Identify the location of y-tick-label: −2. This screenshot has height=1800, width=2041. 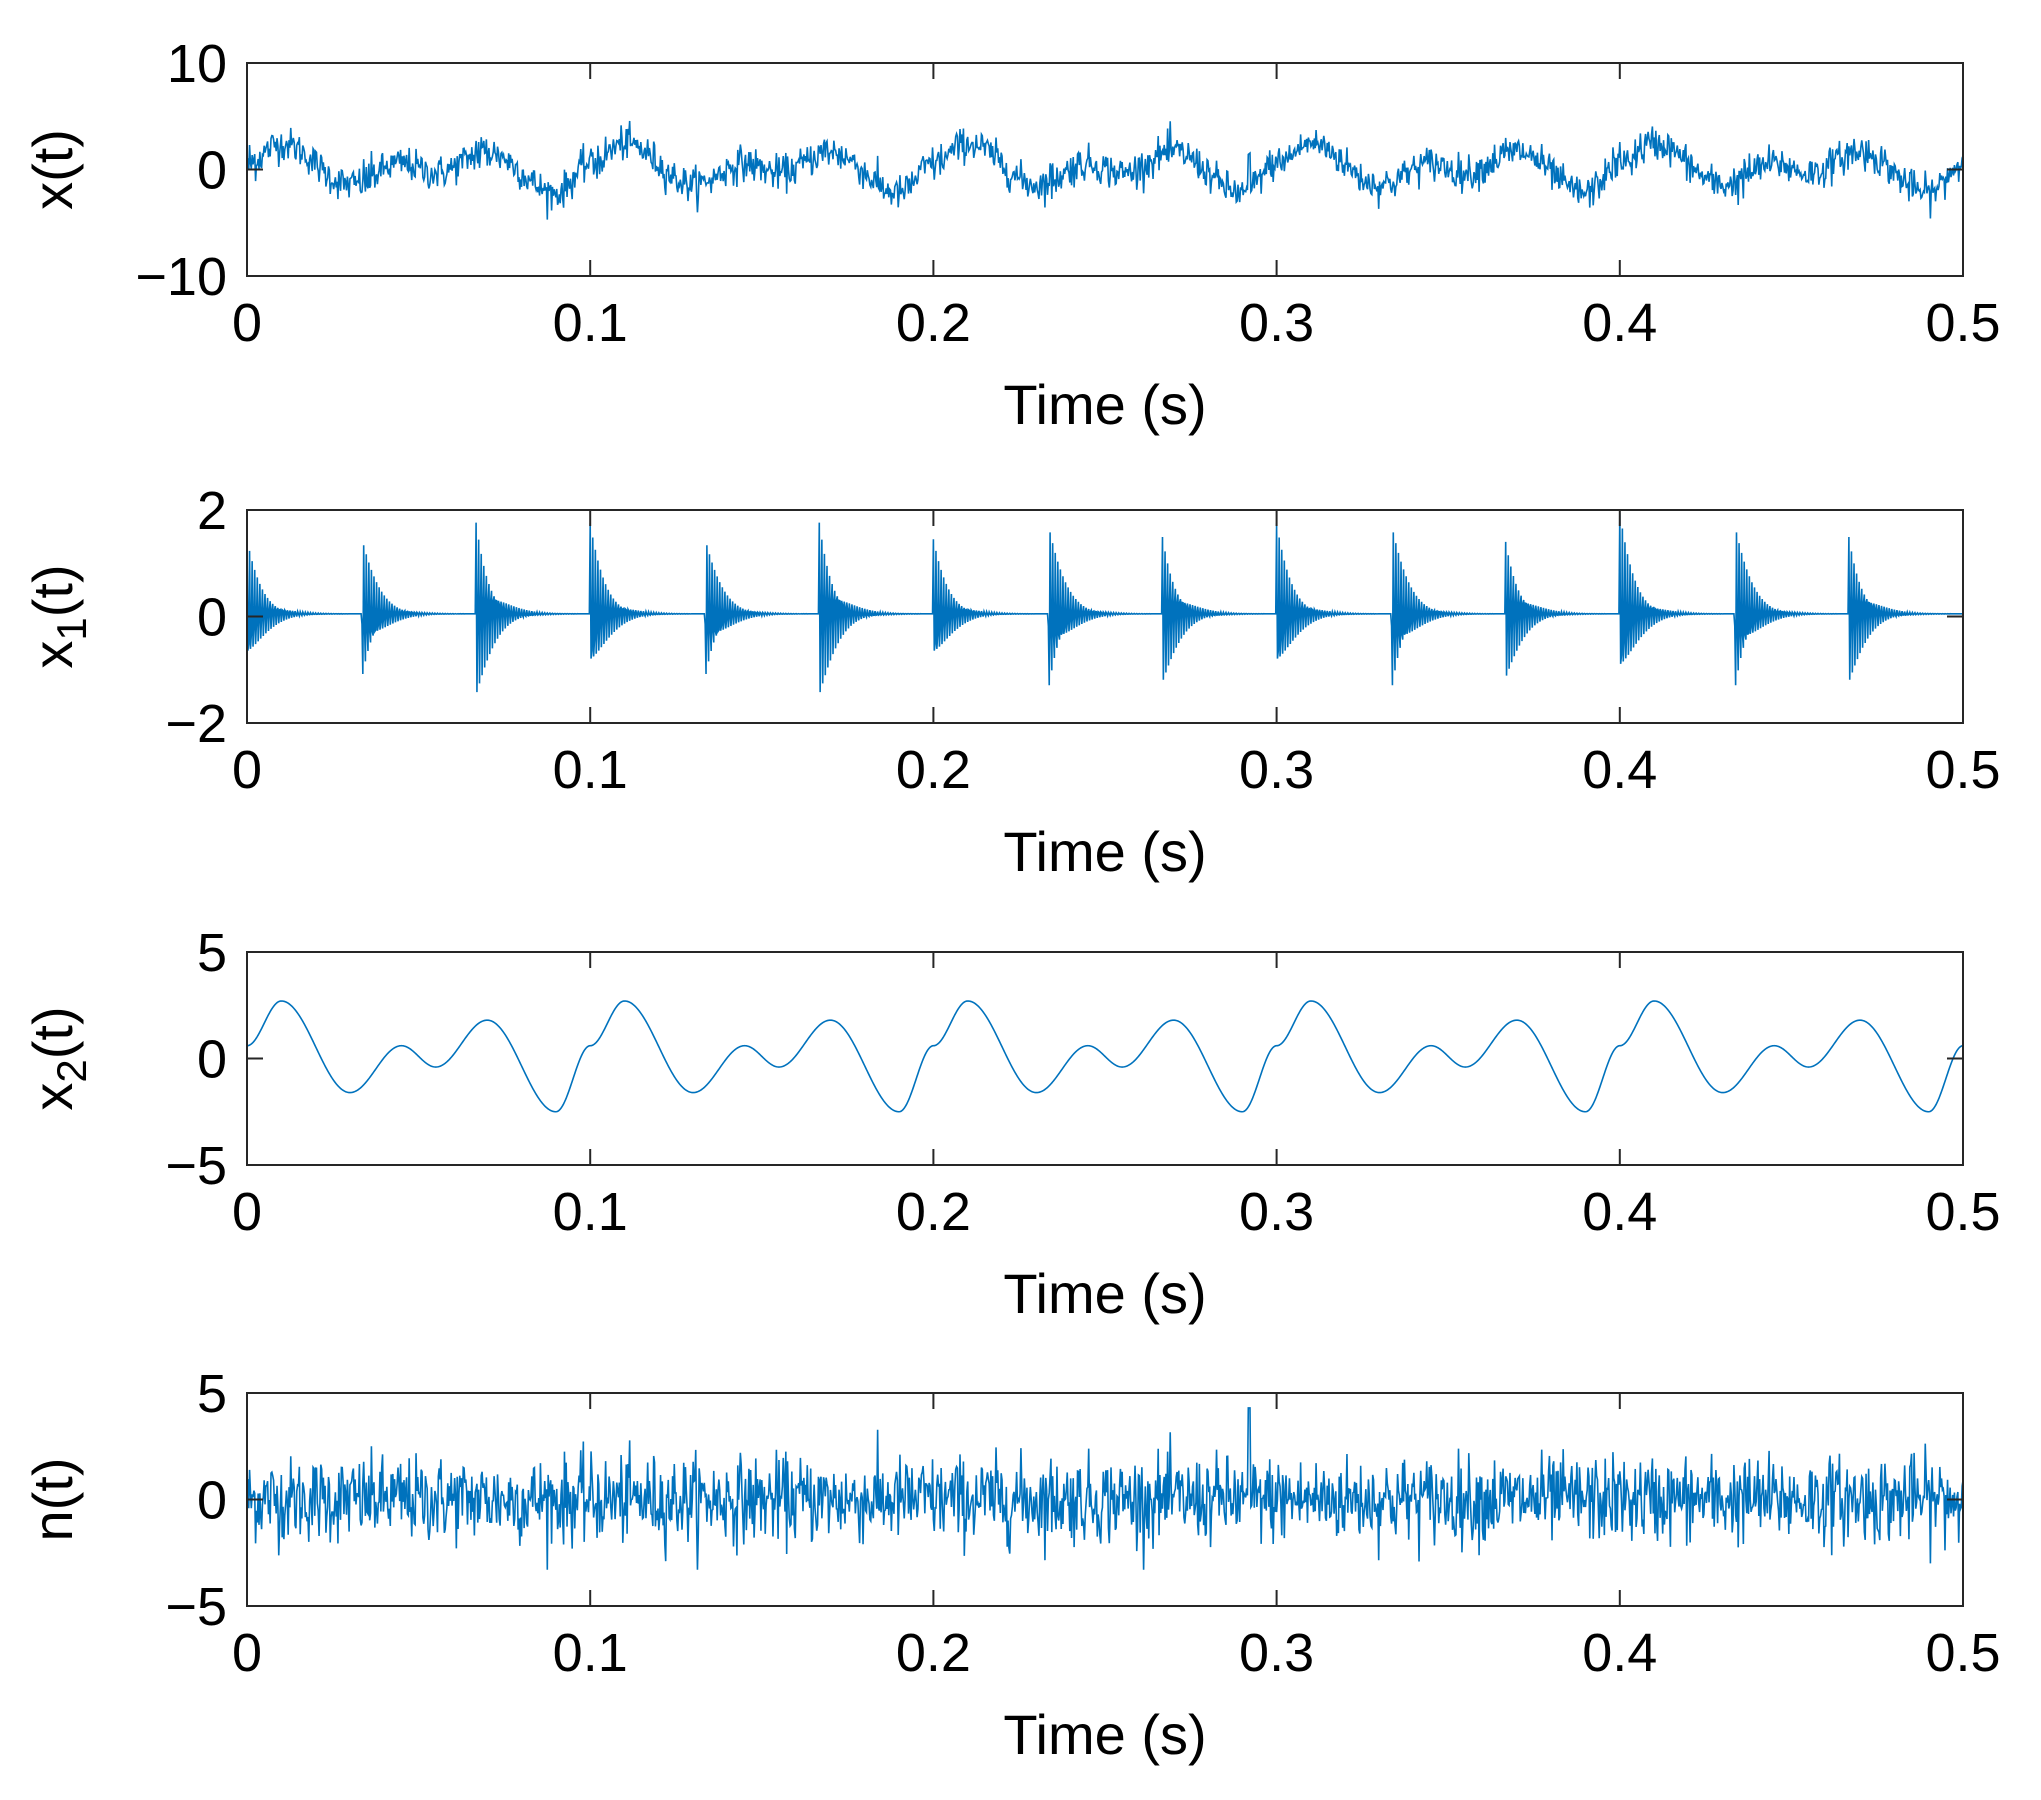
(196, 724).